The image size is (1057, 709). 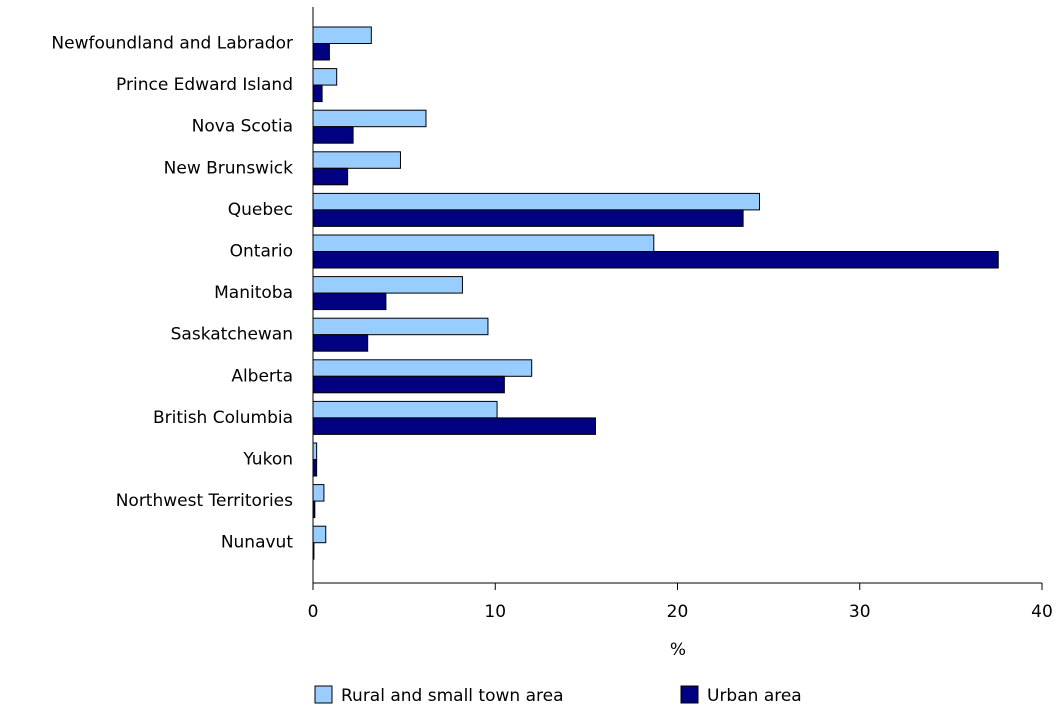 What do you see at coordinates (261, 252) in the screenshot?
I see `category-label: Ontario` at bounding box center [261, 252].